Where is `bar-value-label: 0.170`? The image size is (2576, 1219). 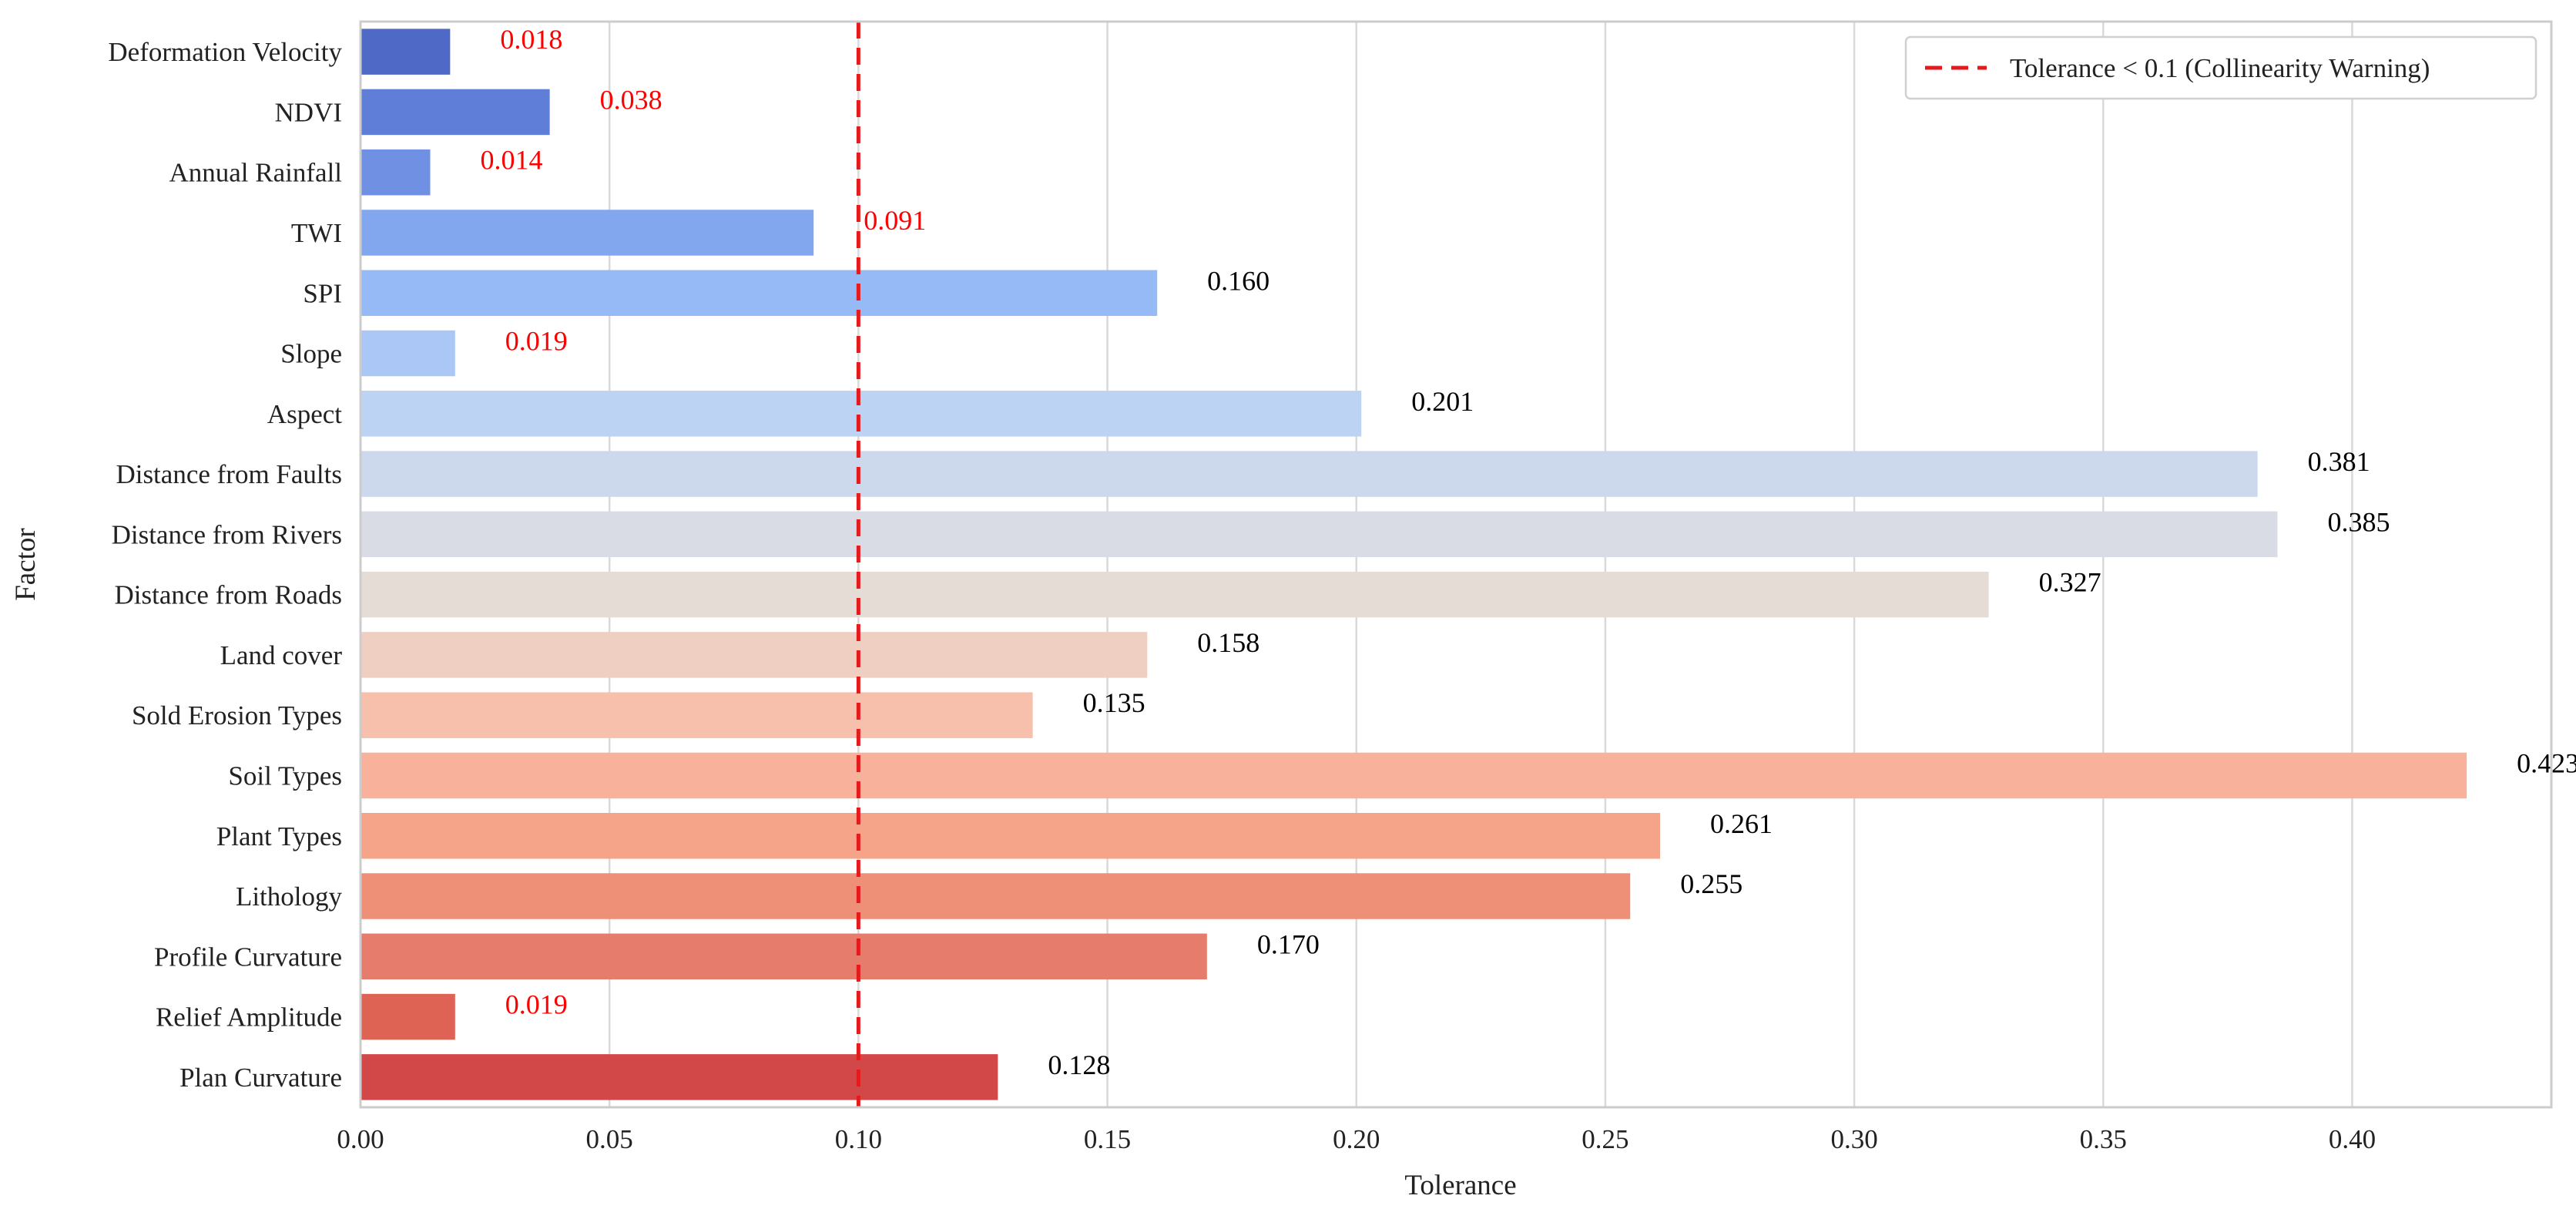
bar-value-label: 0.170 is located at coordinates (1288, 944).